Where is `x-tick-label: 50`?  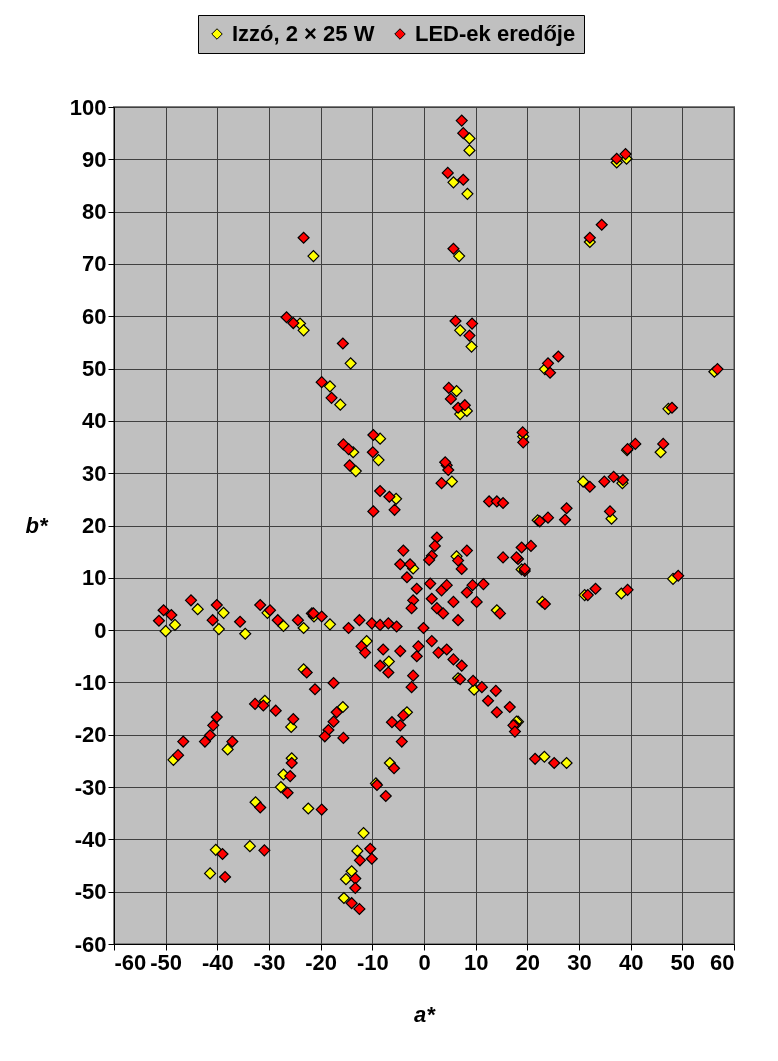 x-tick-label: 50 is located at coordinates (683, 962).